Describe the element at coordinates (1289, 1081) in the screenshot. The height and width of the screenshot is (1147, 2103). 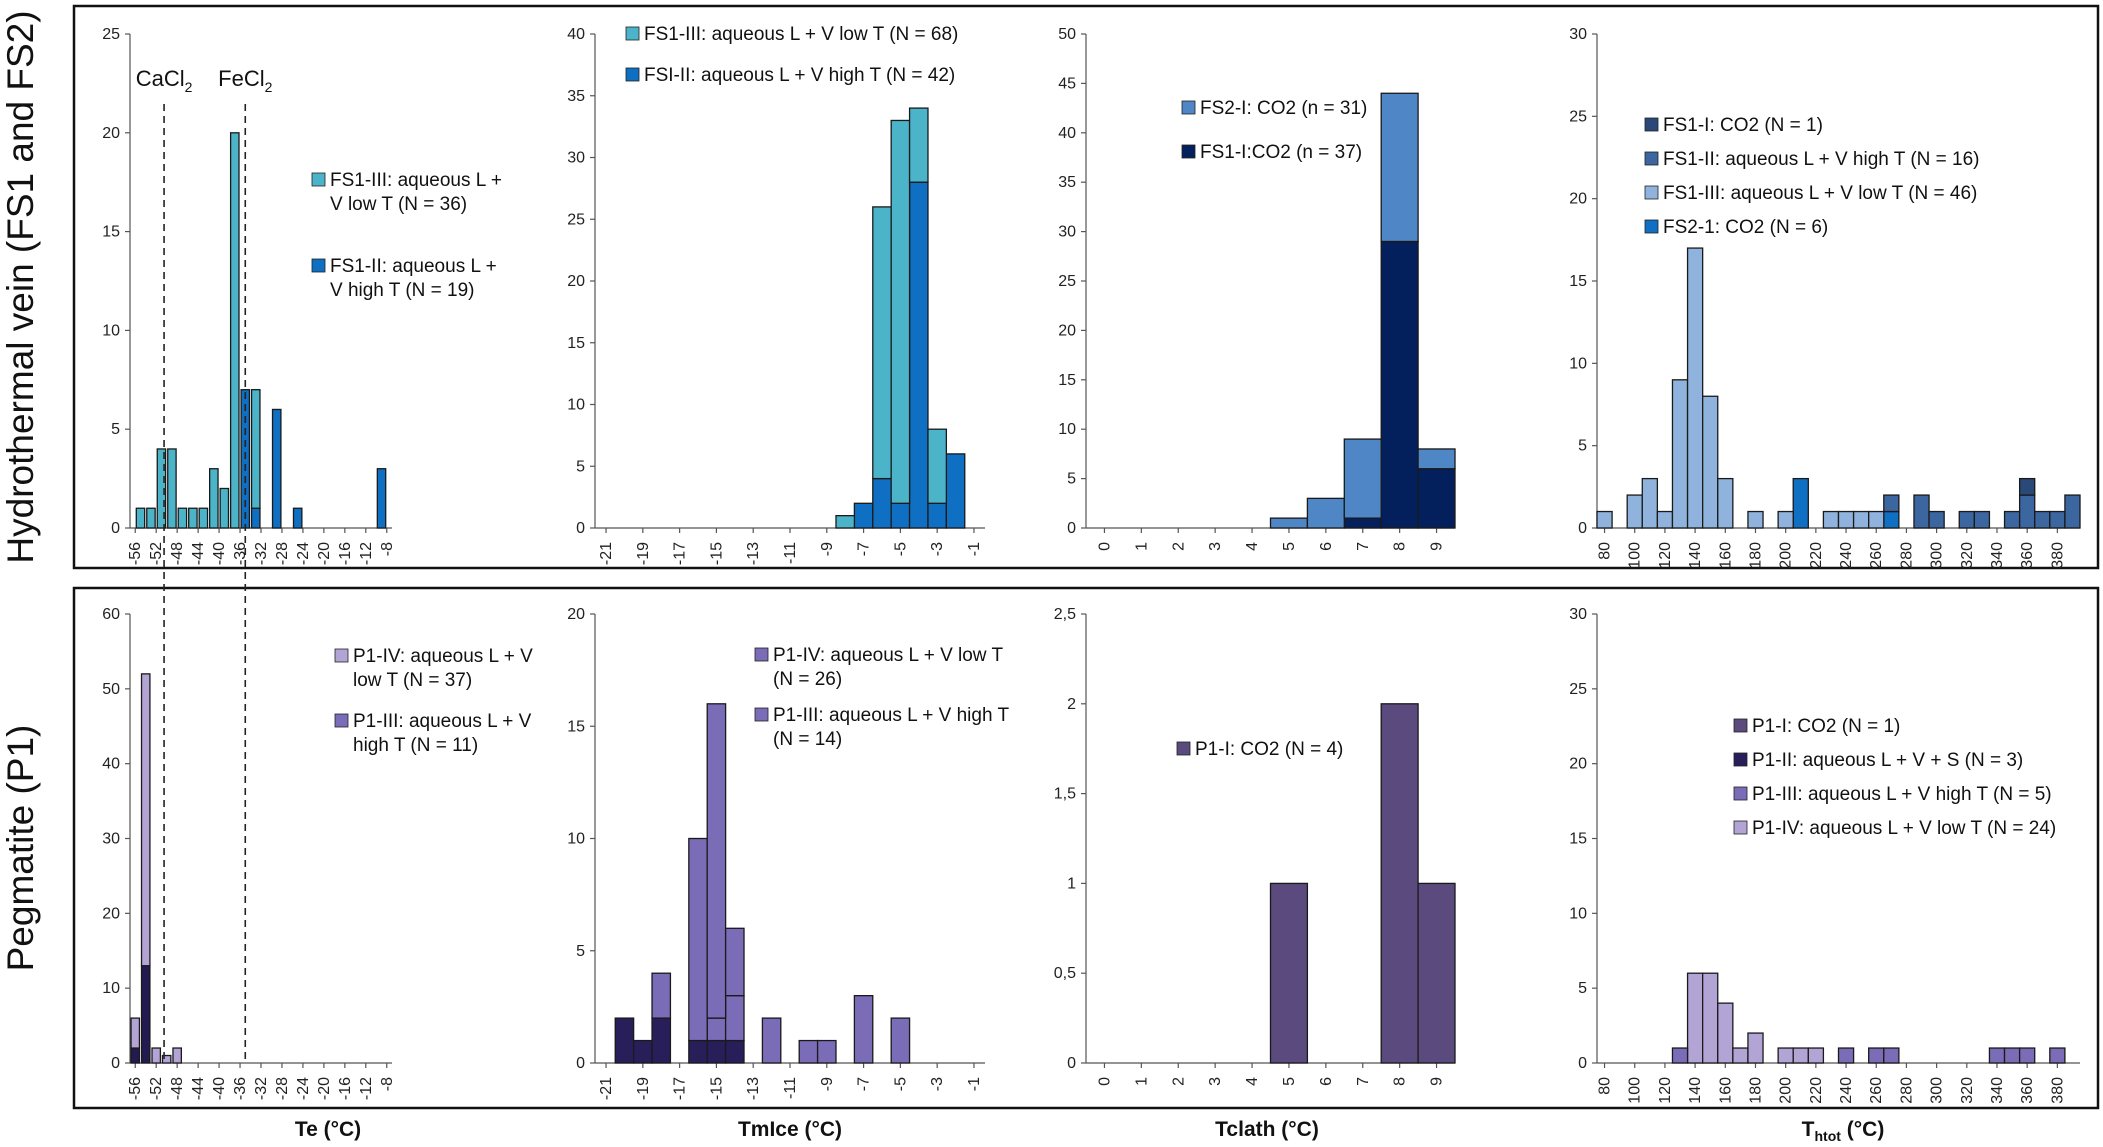
I see `x-tick-label: 5` at that location.